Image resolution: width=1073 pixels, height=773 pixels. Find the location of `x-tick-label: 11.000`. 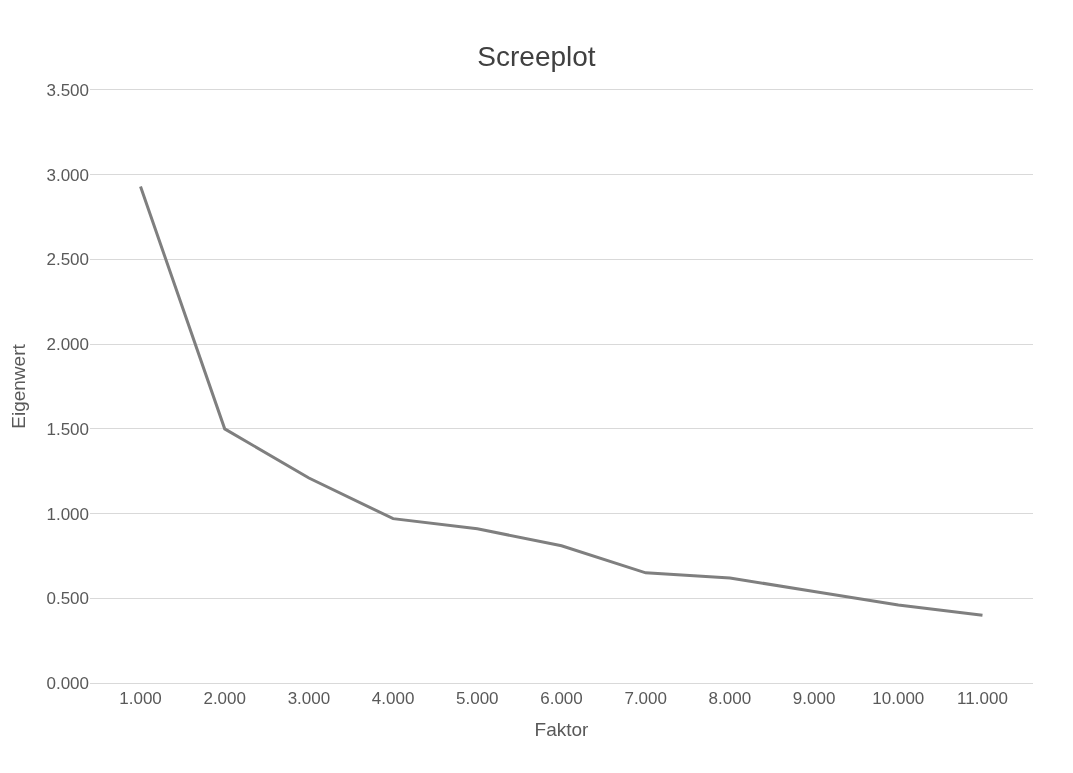

x-tick-label: 11.000 is located at coordinates (982, 699).